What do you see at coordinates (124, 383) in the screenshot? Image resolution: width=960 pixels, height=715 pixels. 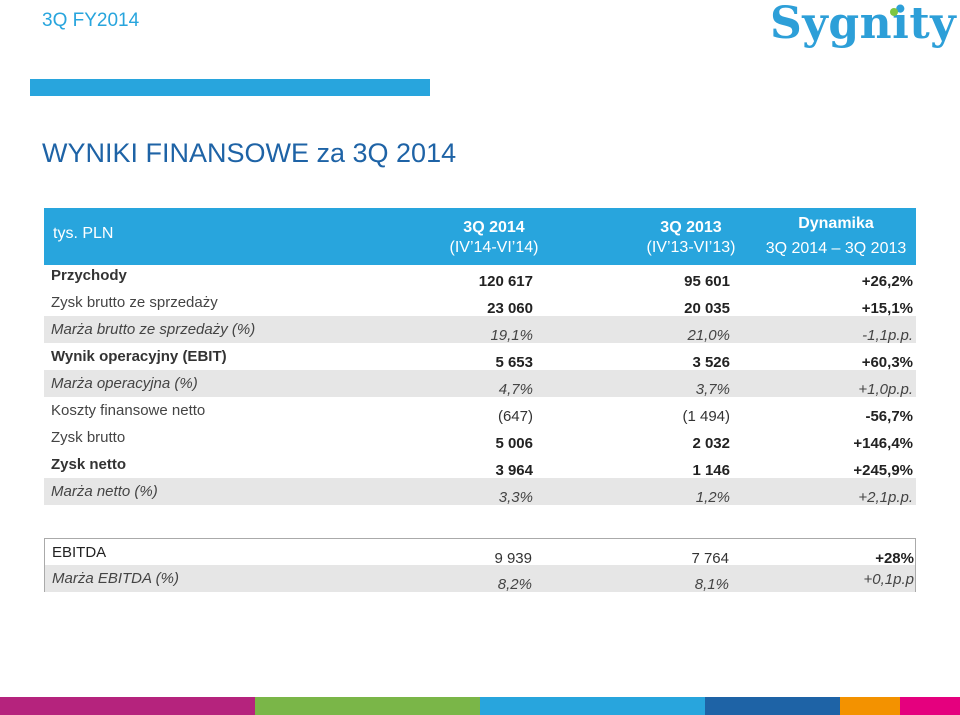 I see `row-label: Marża operacyjna (%)` at bounding box center [124, 383].